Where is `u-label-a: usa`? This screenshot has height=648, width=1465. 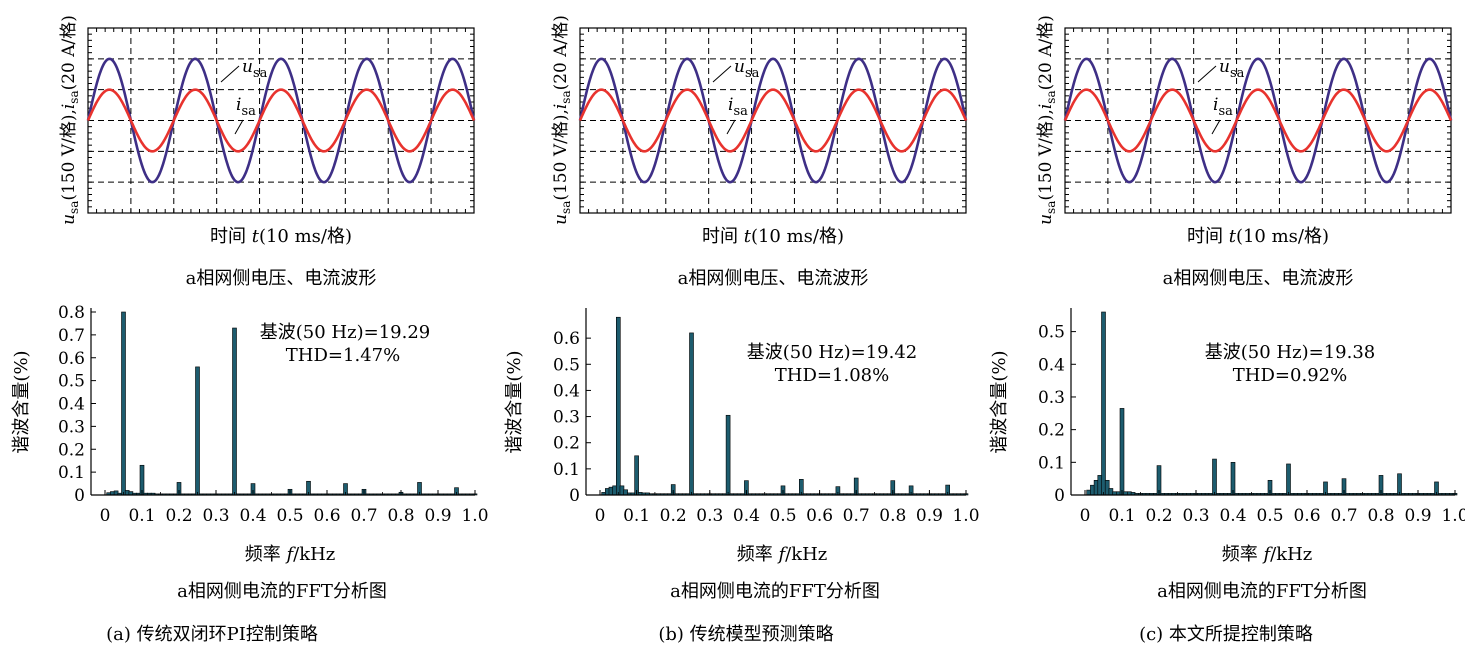
u-label-a: usa is located at coordinates (255, 69).